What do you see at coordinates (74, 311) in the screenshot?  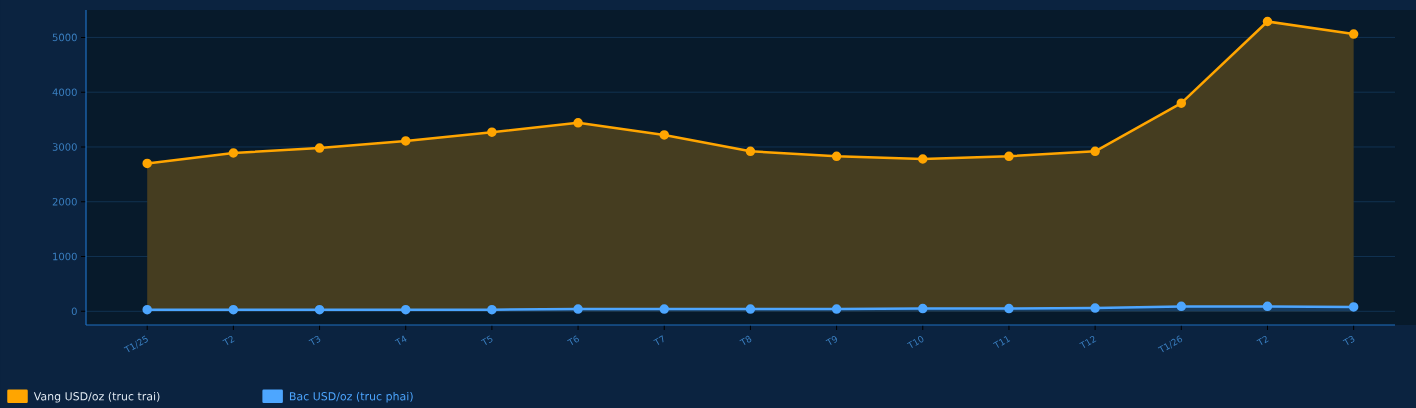 I see `y-tick-label: 0` at bounding box center [74, 311].